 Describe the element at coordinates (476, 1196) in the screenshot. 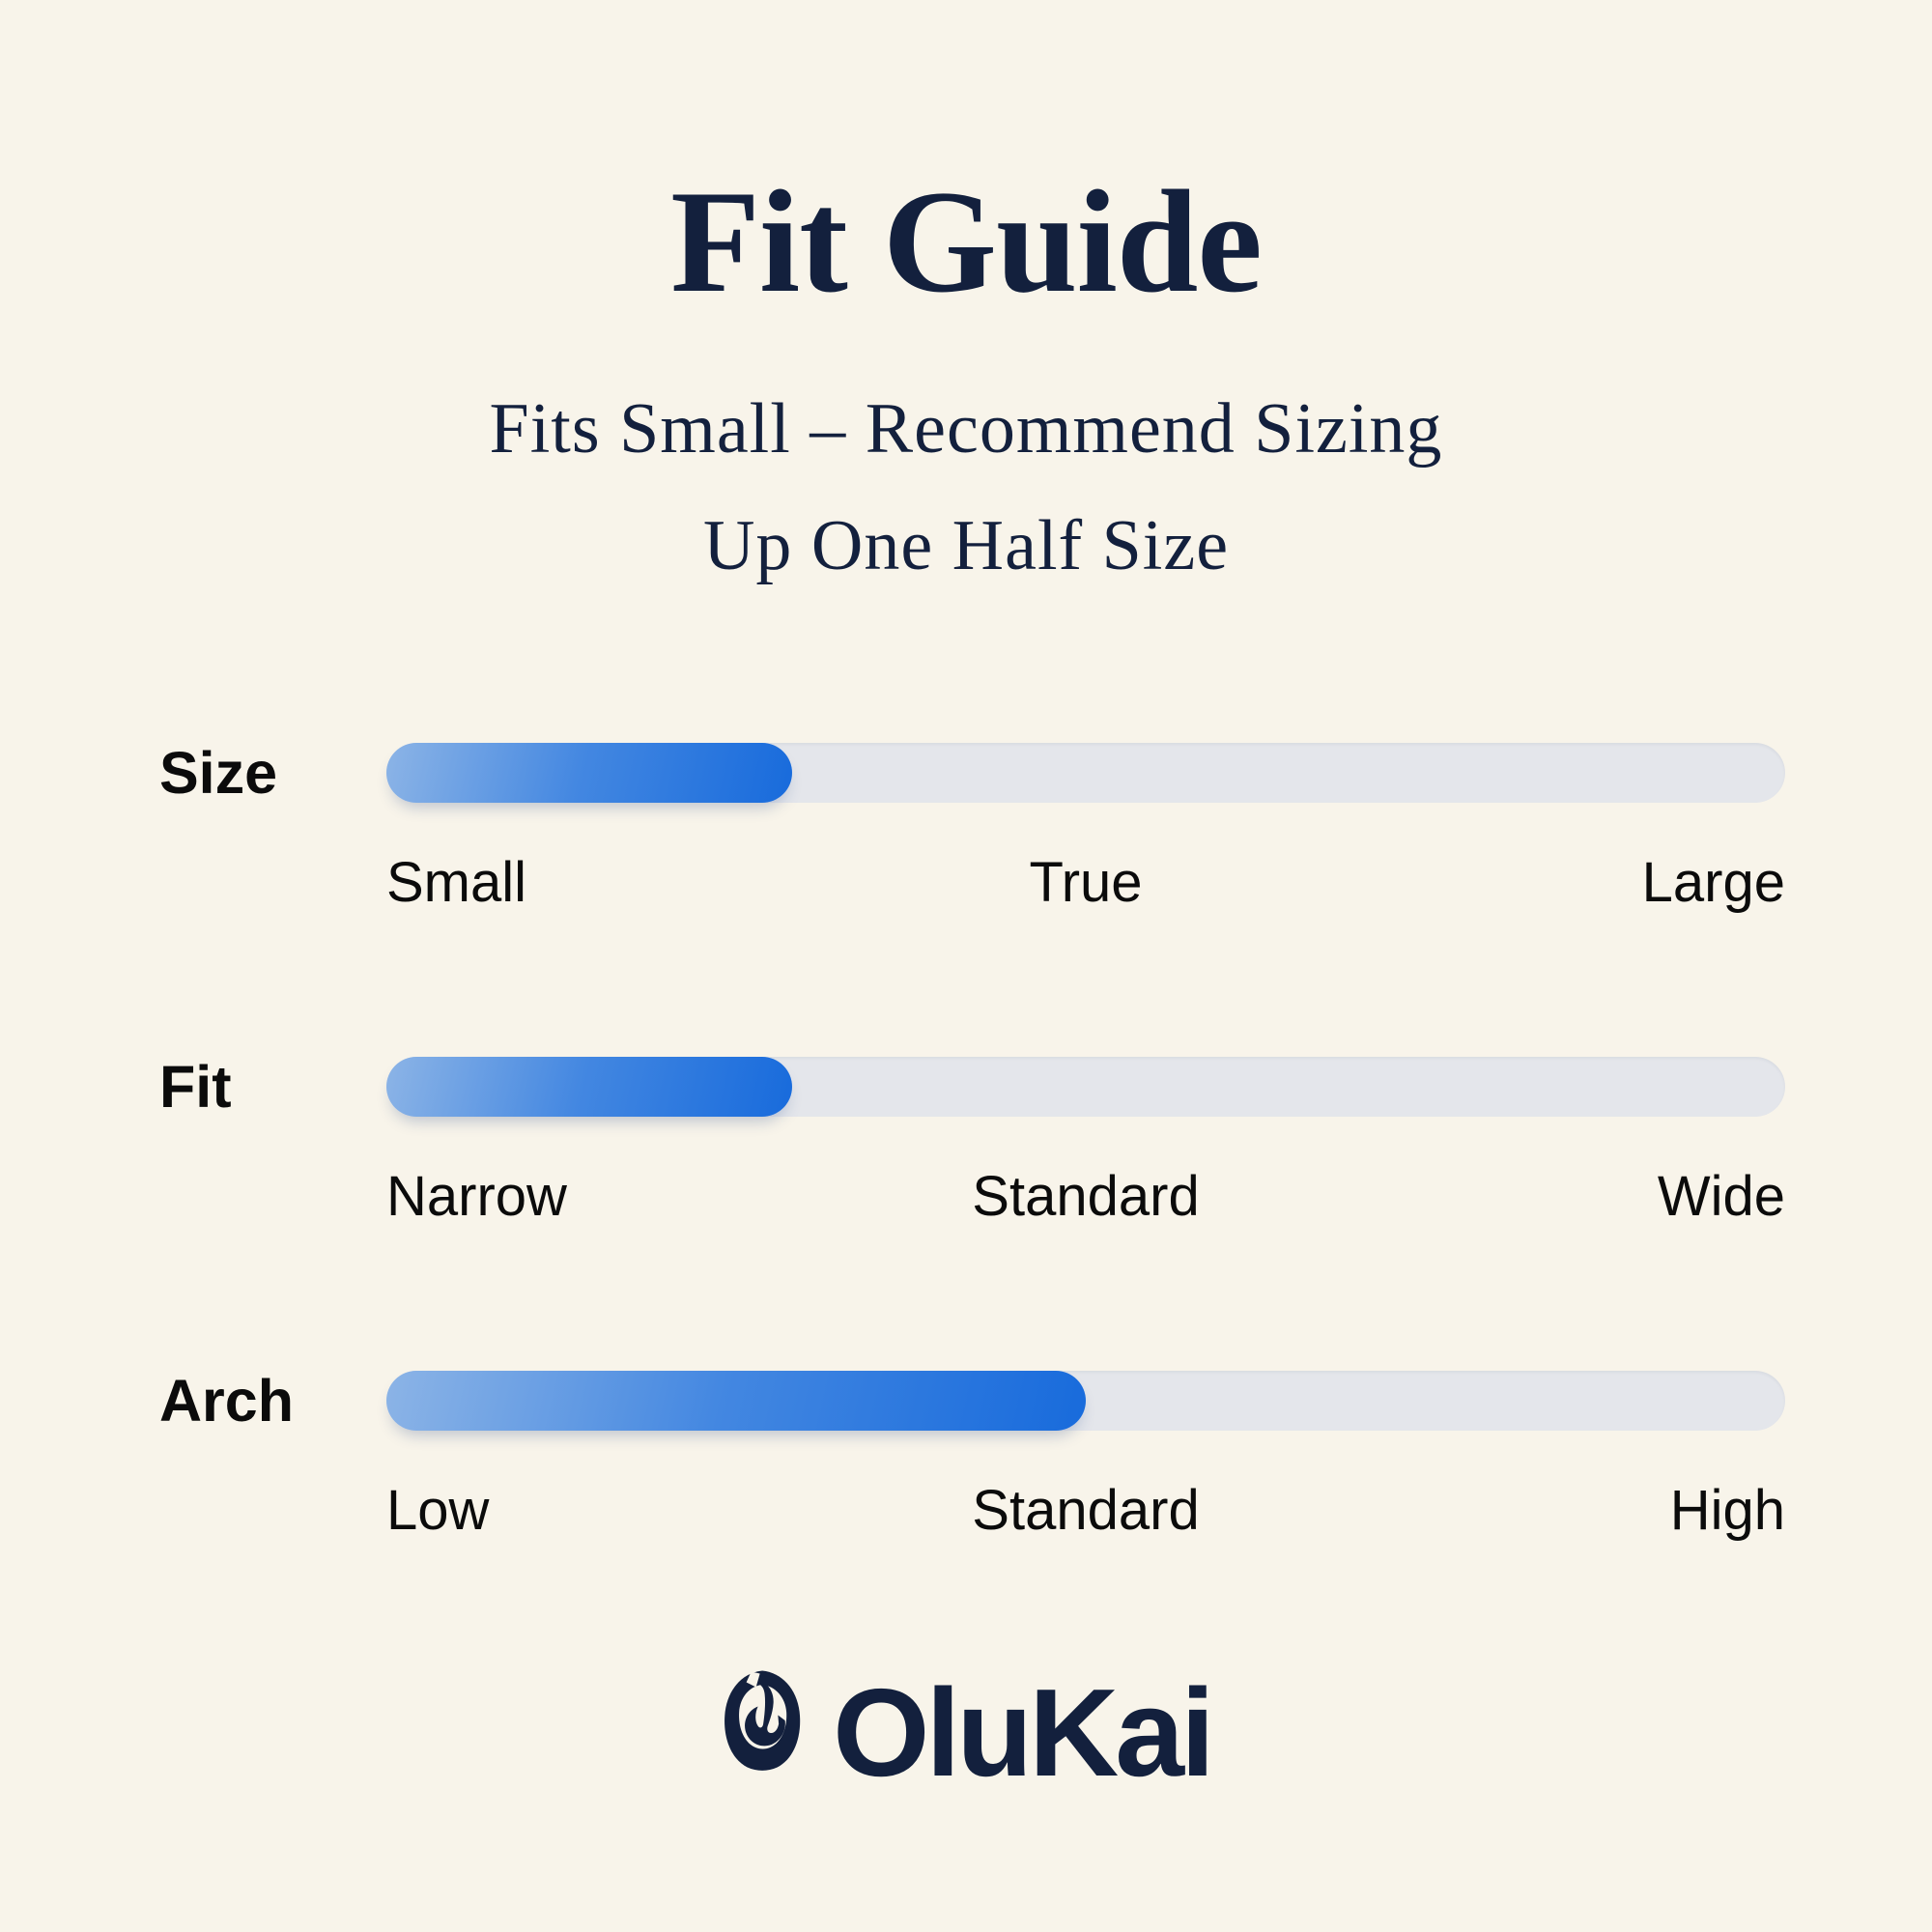

I see `scale-label-left: Narrow` at that location.